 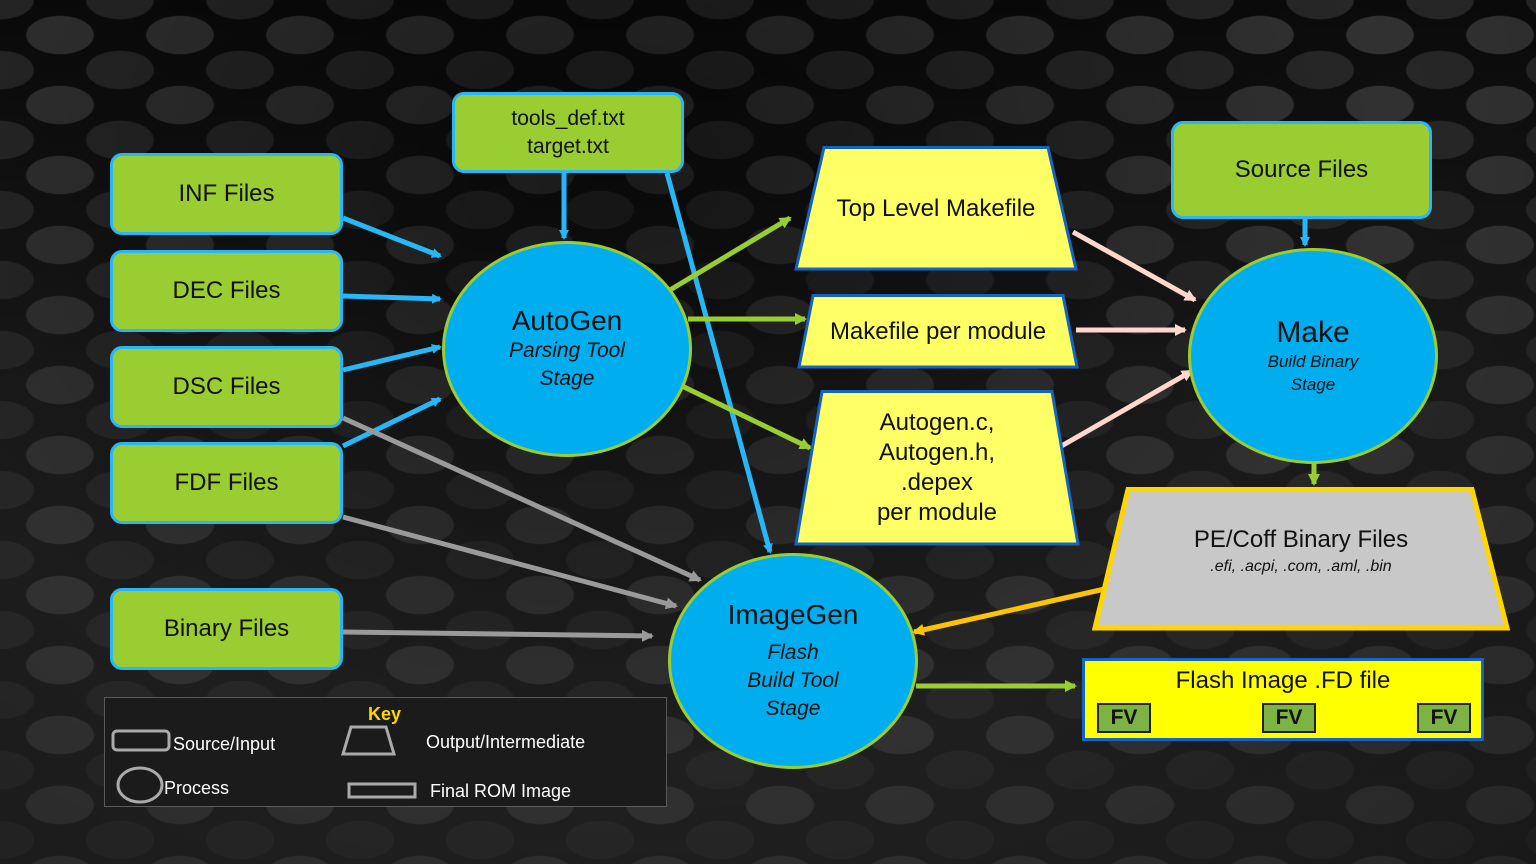 What do you see at coordinates (264, 764) in the screenshot?
I see `legend-shapes` at bounding box center [264, 764].